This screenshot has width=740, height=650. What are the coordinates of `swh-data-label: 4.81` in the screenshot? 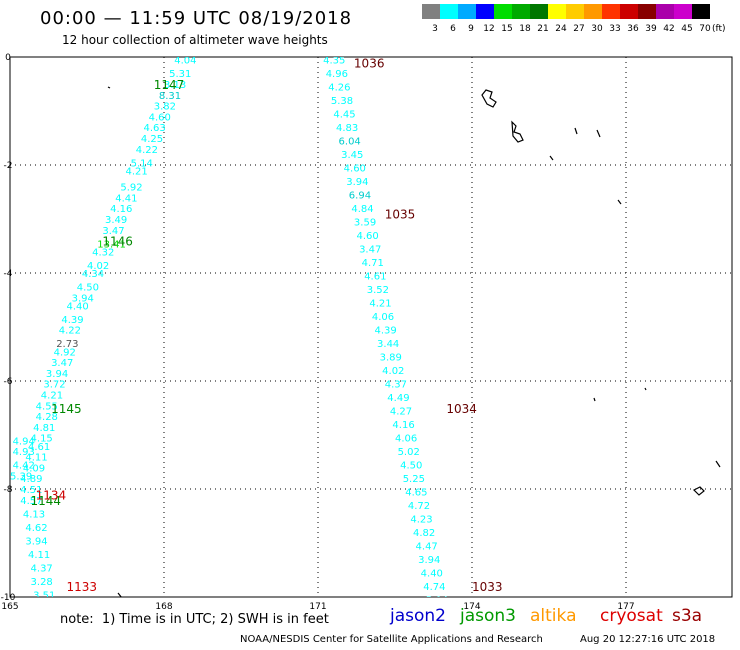 It's located at (44, 428).